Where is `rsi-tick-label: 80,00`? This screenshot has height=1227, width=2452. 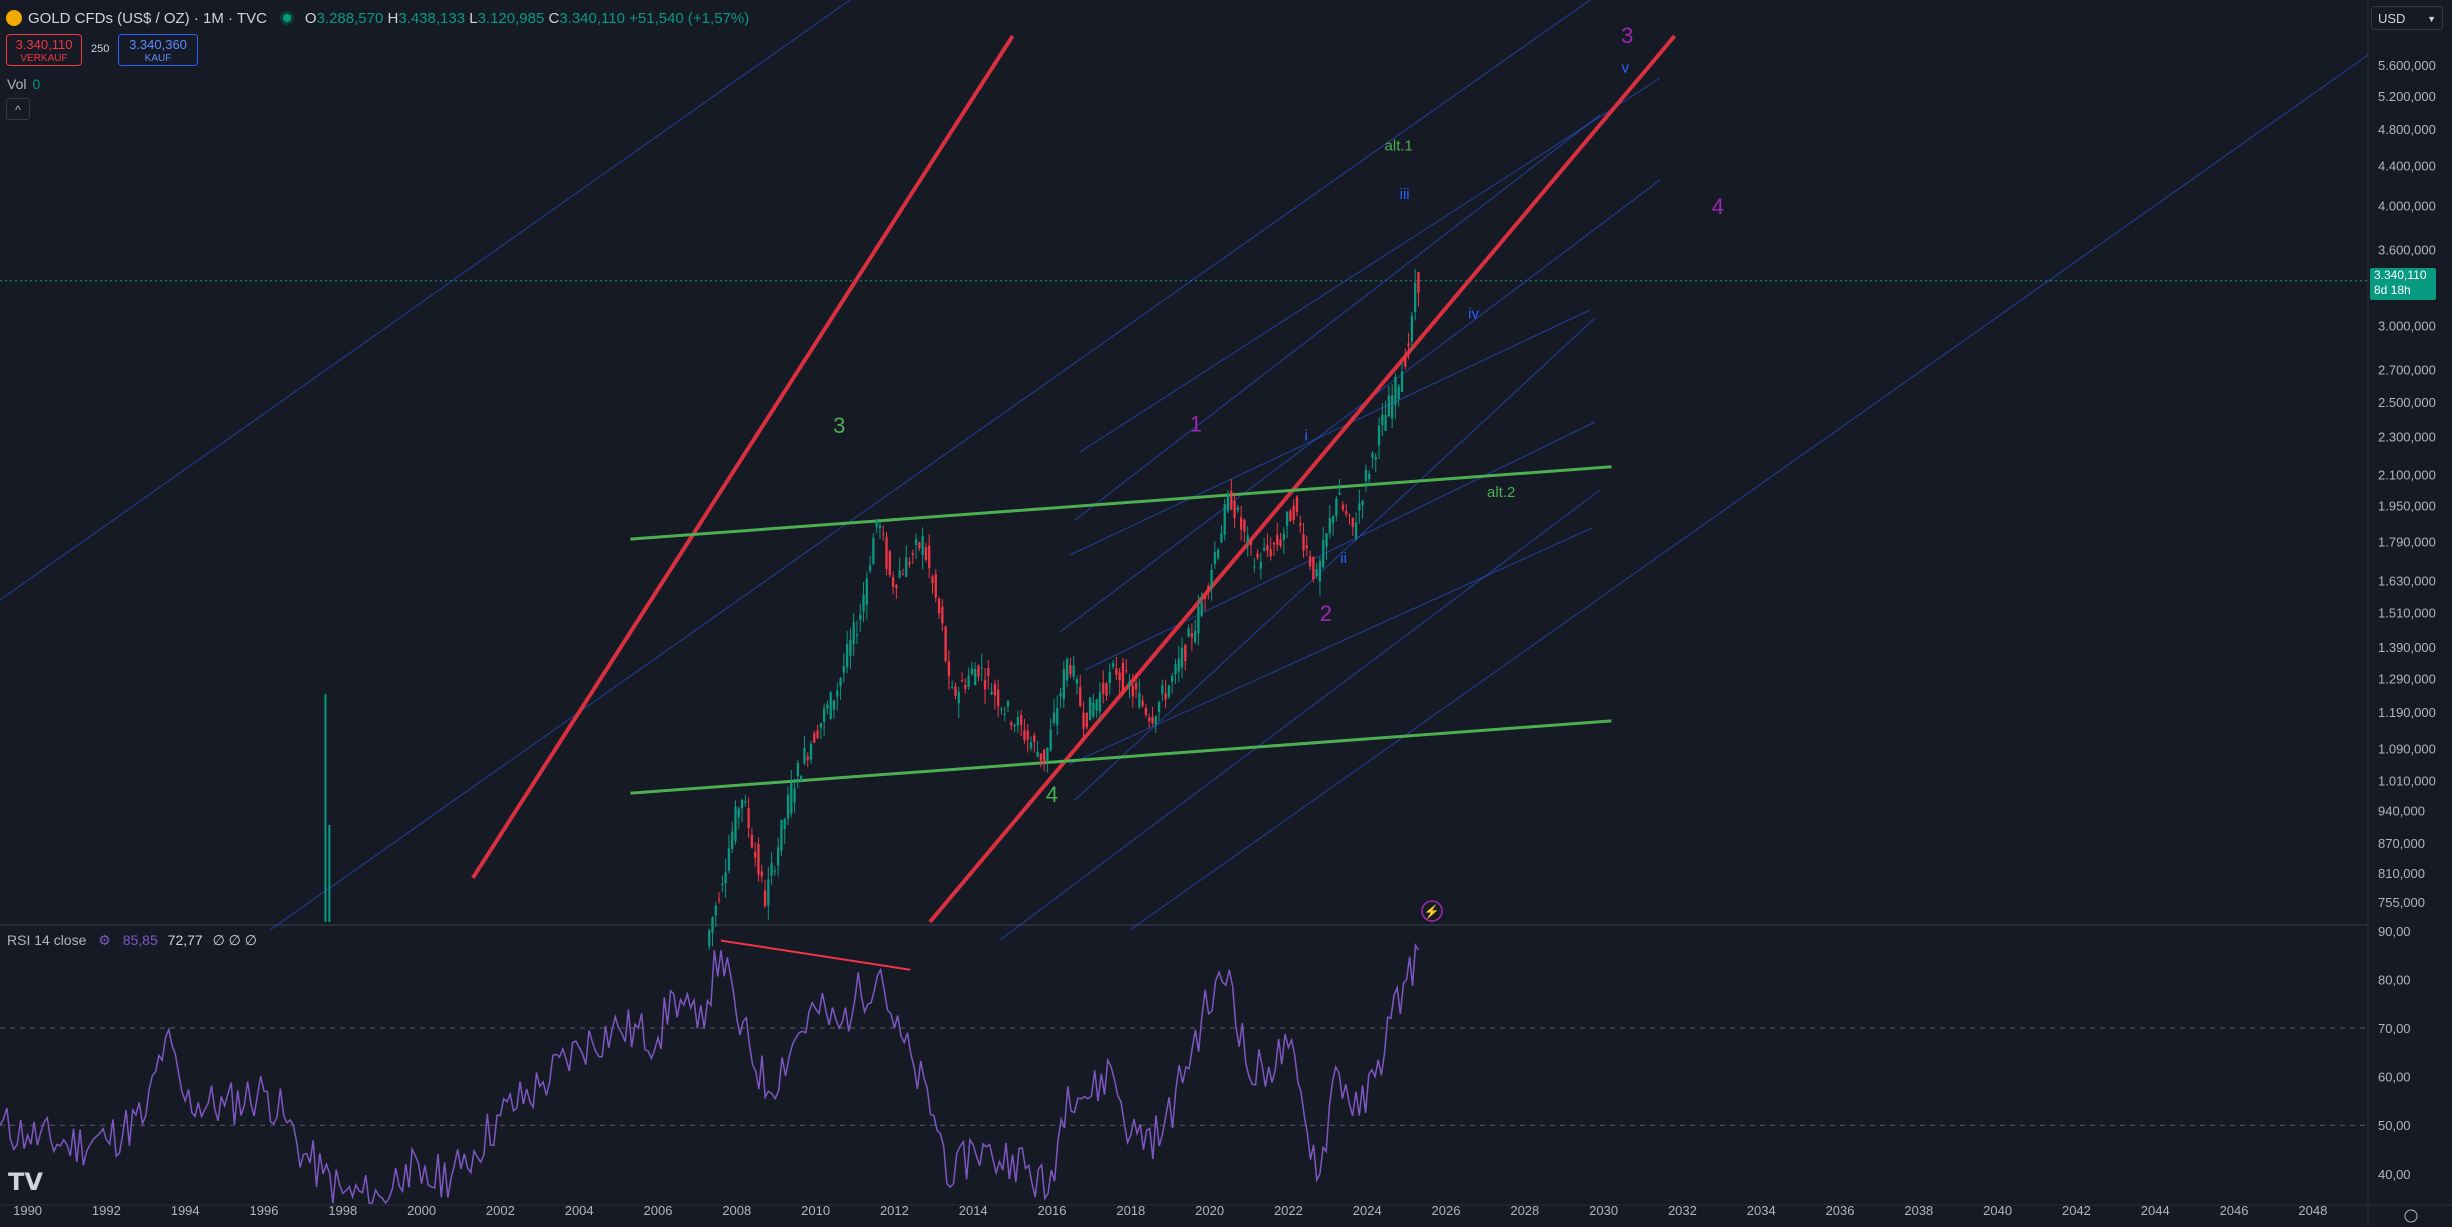 rsi-tick-label: 80,00 is located at coordinates (2394, 979).